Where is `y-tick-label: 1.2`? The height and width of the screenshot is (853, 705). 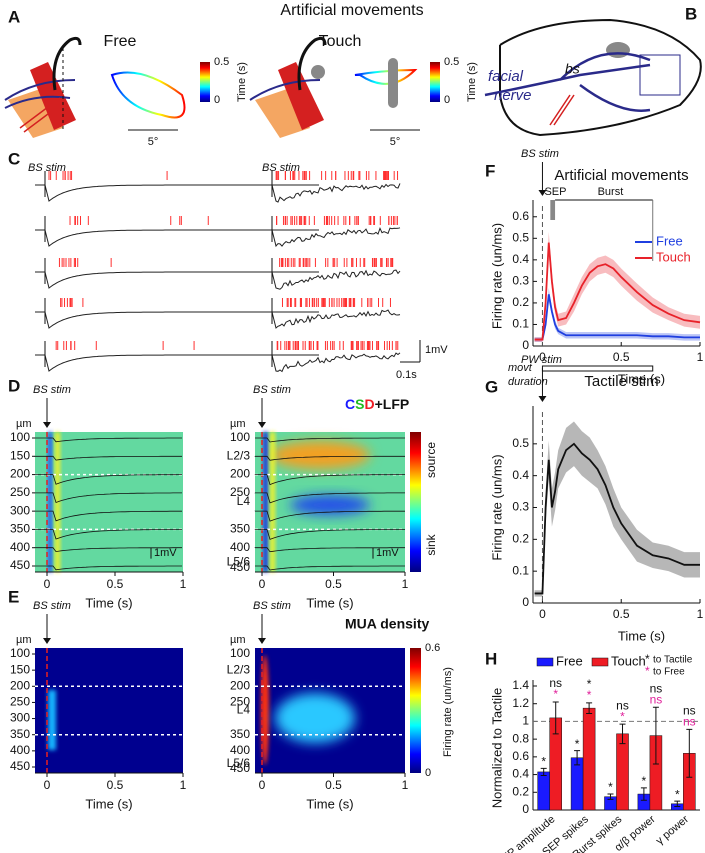 y-tick-label: 1.2 is located at coordinates (520, 703).